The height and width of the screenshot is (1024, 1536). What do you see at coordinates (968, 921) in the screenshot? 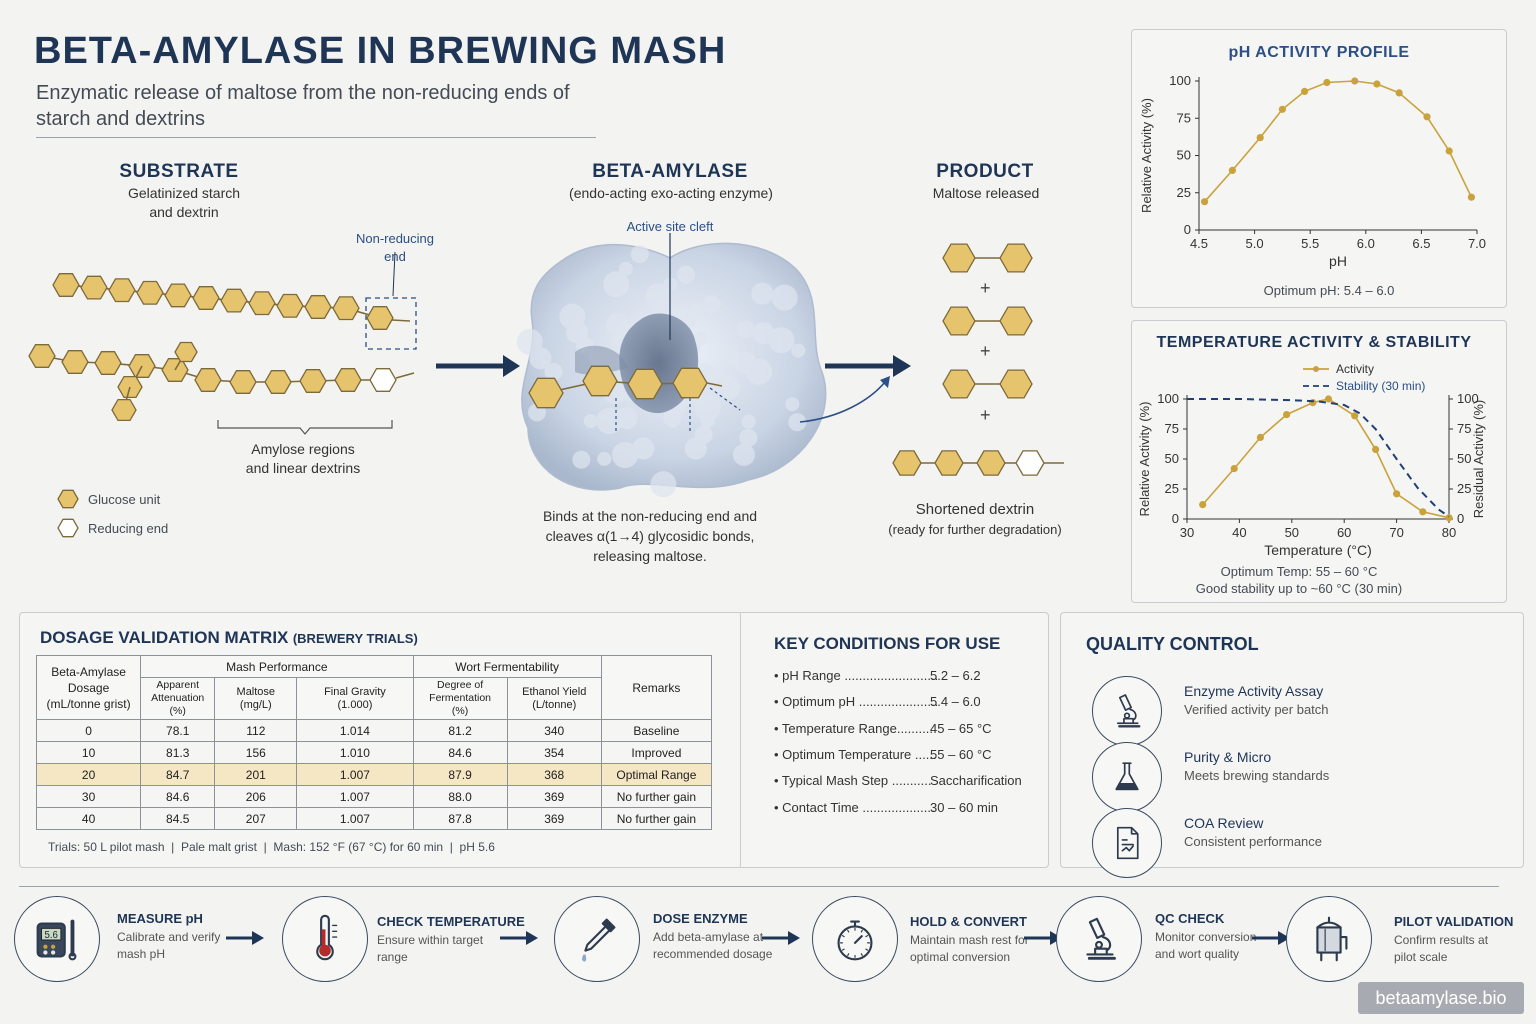
I see `workflow-step-title: HOLD & CONVERT` at bounding box center [968, 921].